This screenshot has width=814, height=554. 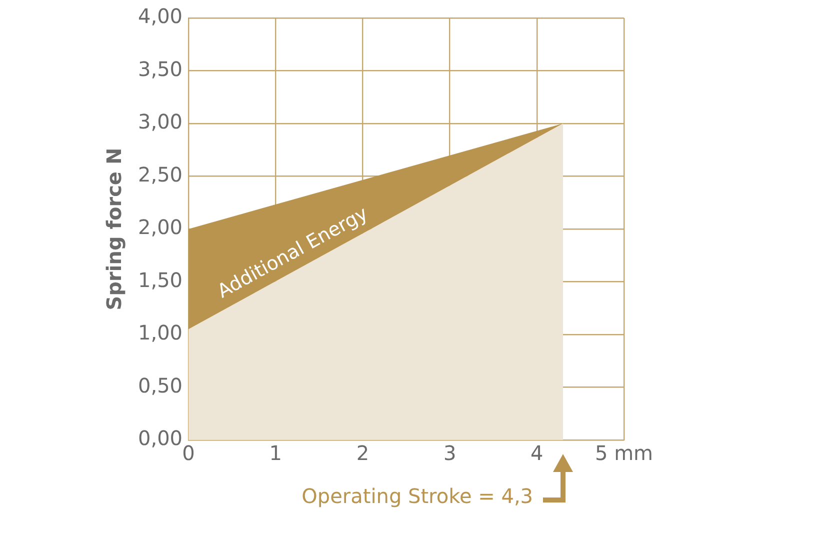 What do you see at coordinates (160, 332) in the screenshot?
I see `y-tick-label: 1,00` at bounding box center [160, 332].